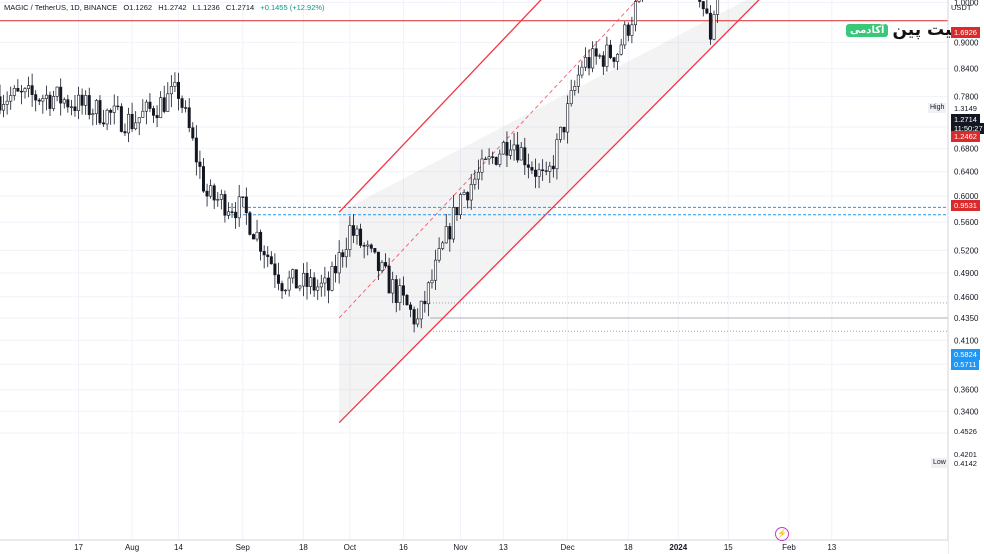  Describe the element at coordinates (292, 7) in the screenshot. I see `change-value: +0.1455 (+12.92%)` at that location.